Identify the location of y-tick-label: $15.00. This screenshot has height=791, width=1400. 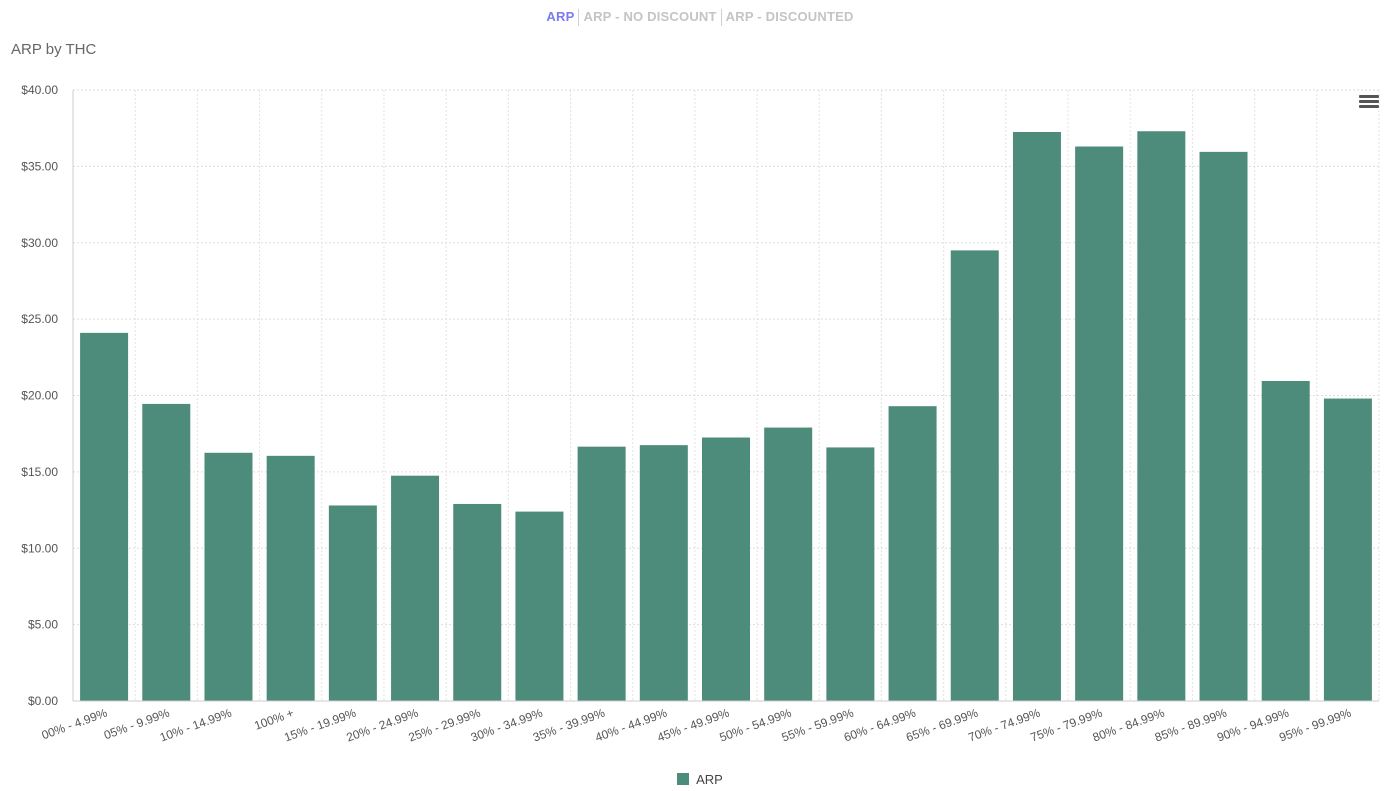
(39, 472).